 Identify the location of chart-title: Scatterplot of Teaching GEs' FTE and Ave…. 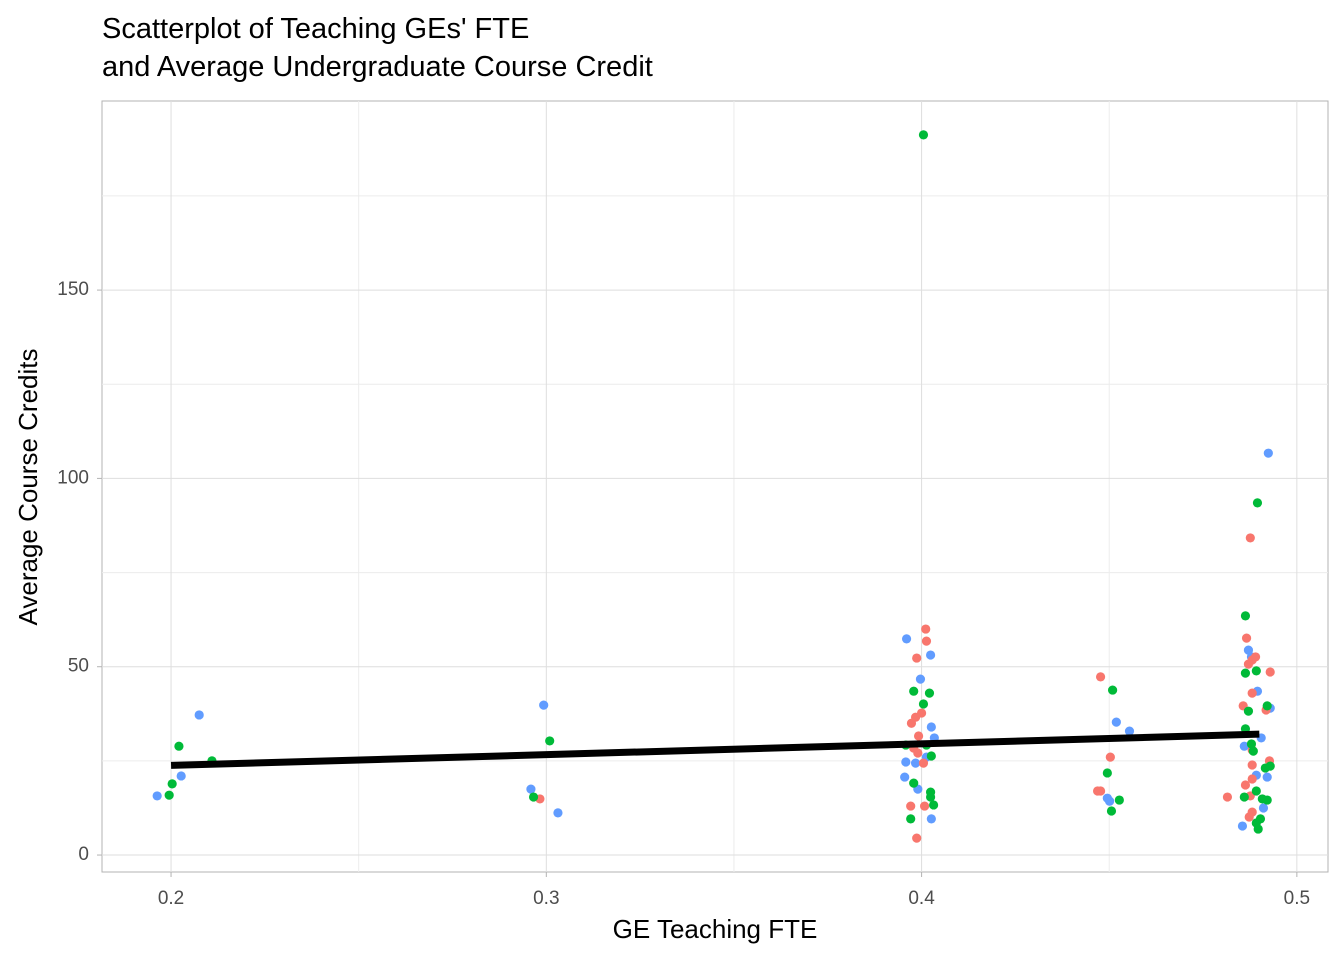
(377, 48).